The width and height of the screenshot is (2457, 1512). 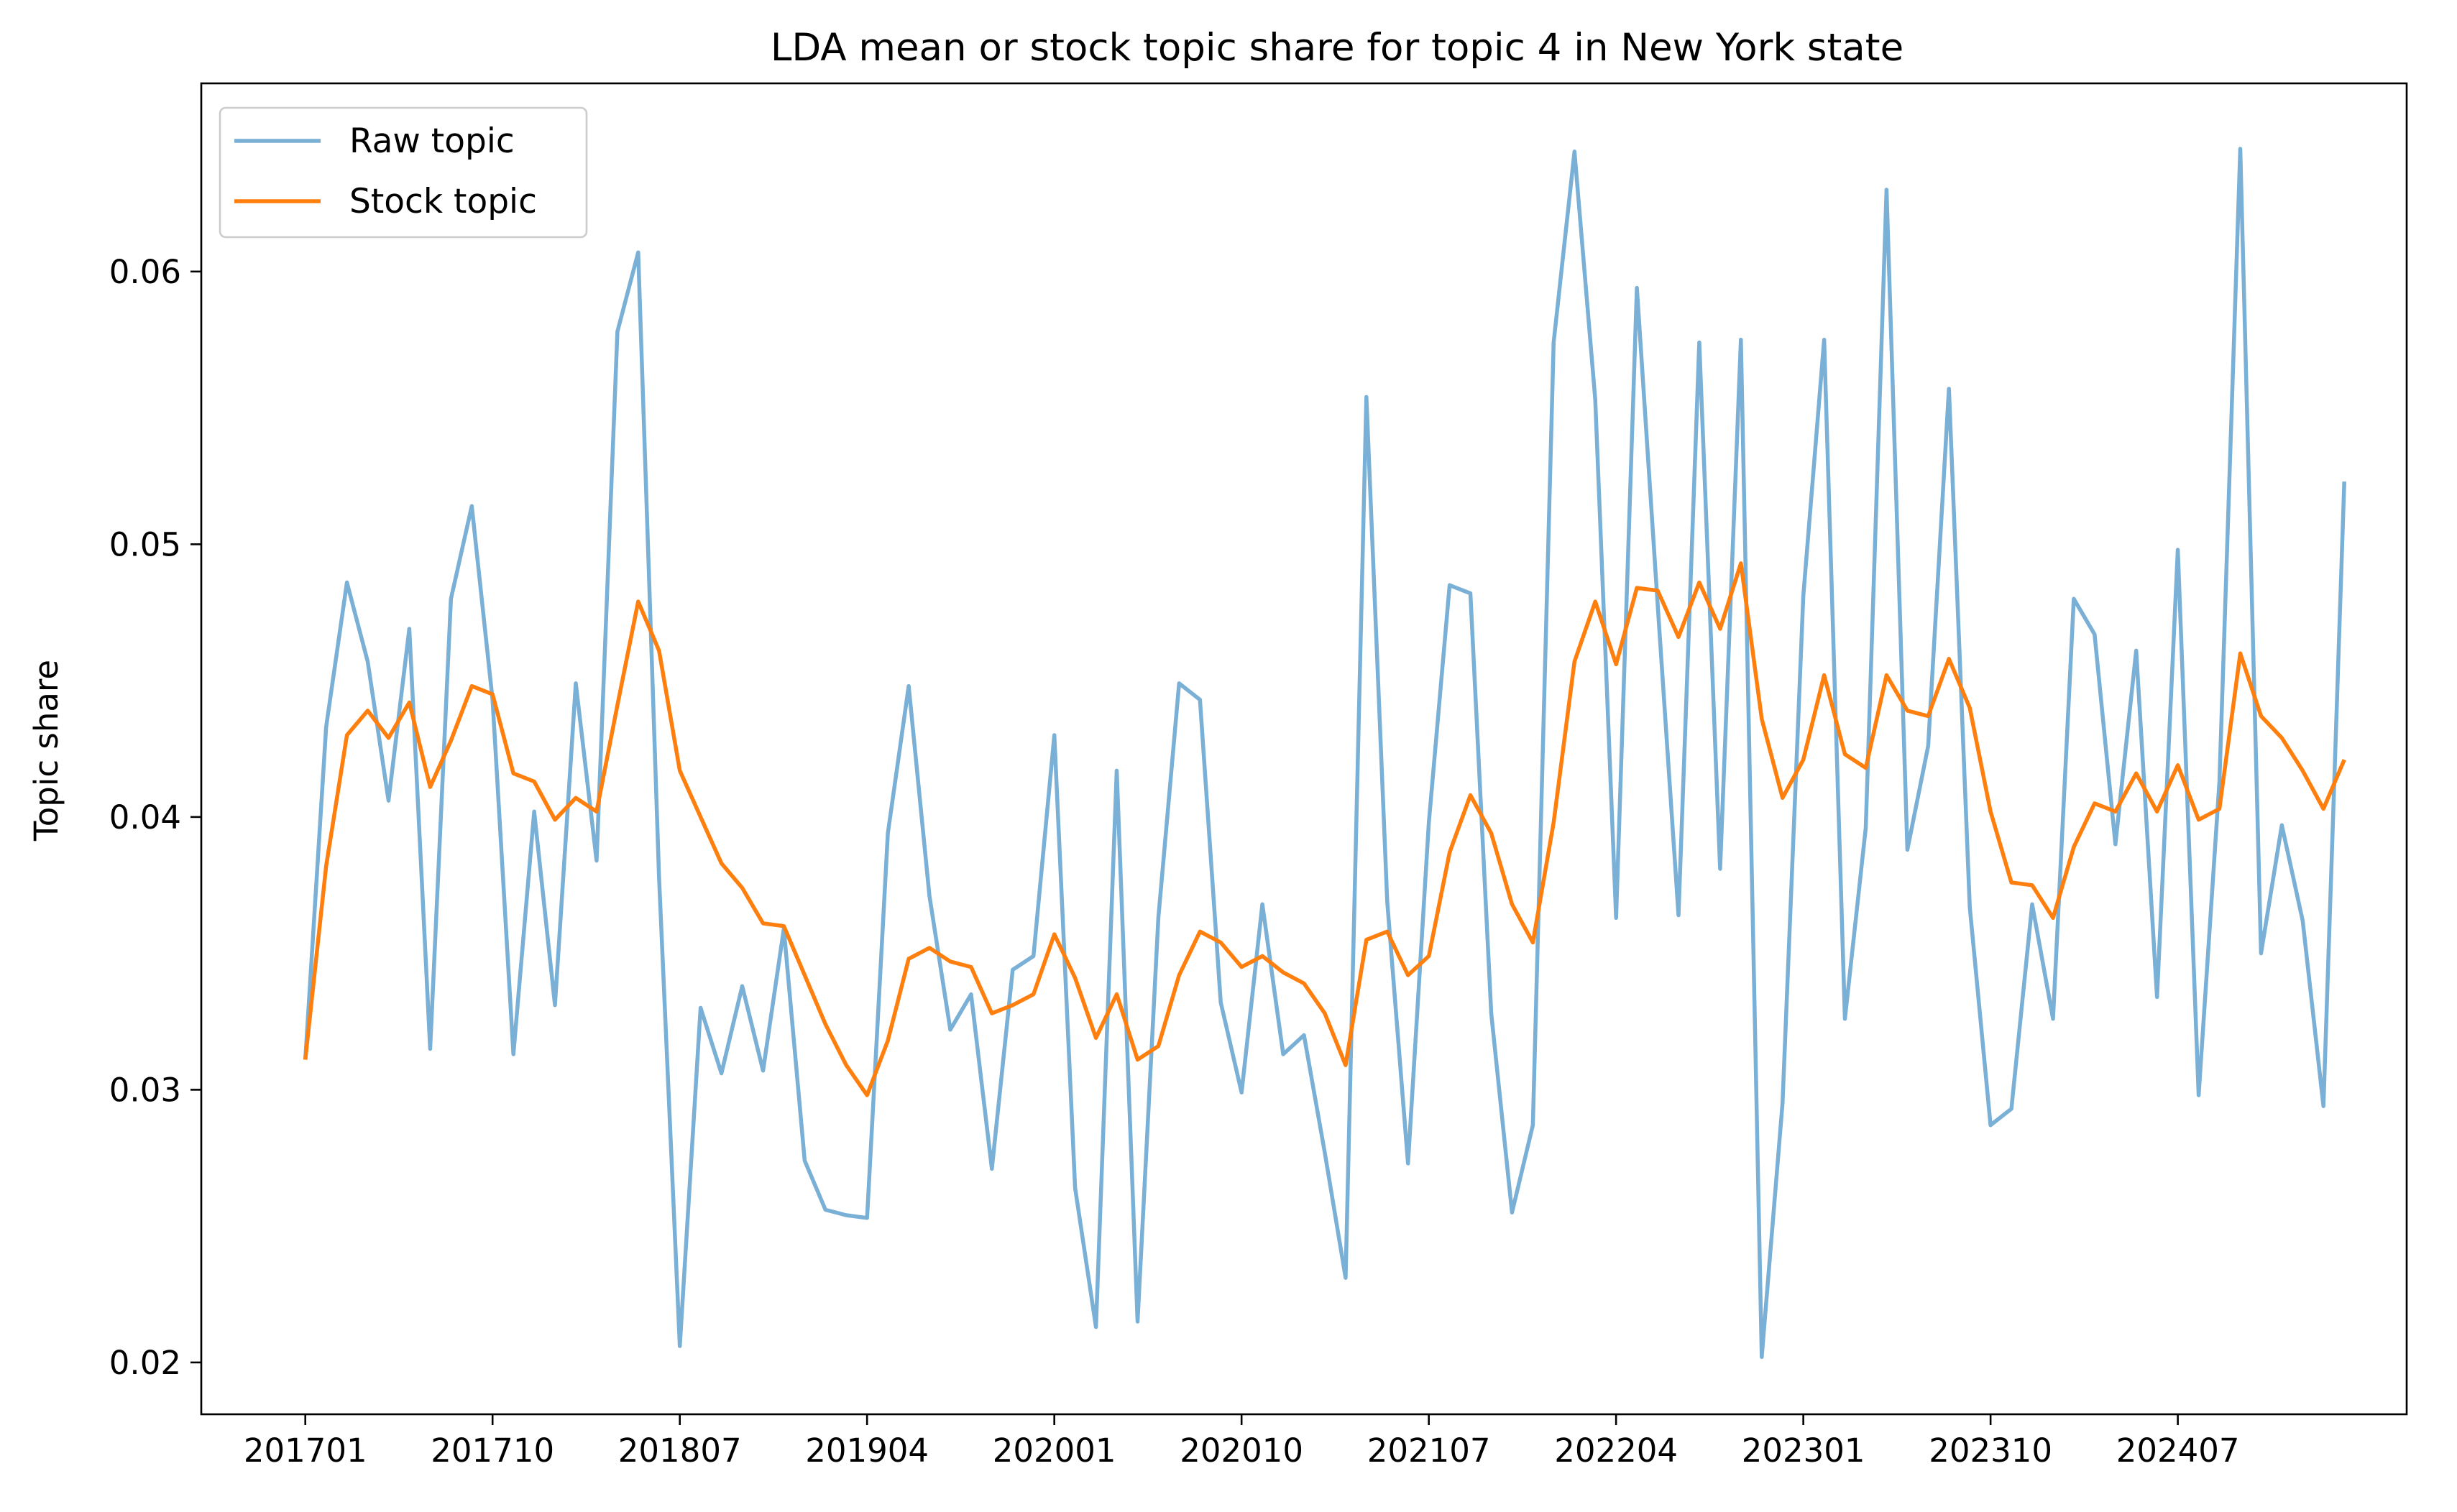 What do you see at coordinates (145, 544) in the screenshot?
I see `y-tick-label: 0.05` at bounding box center [145, 544].